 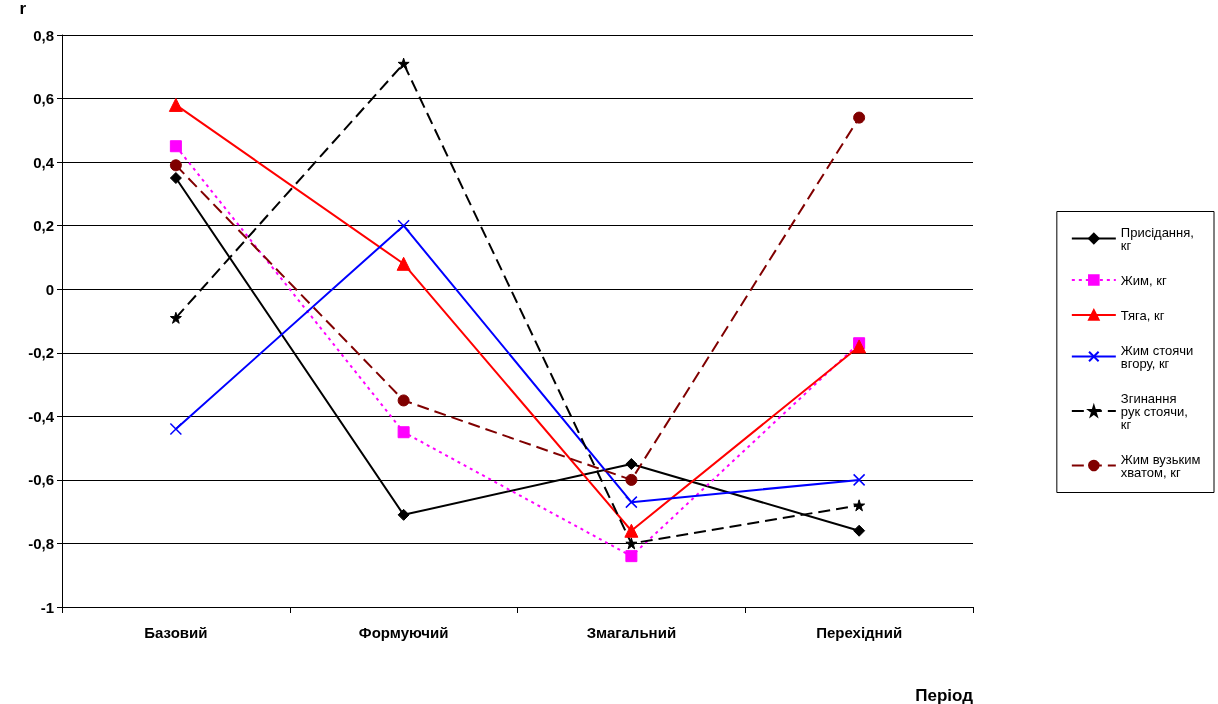 I want to click on legend-label: Згинання рук стоячи, кг, so click(x=1156, y=411).